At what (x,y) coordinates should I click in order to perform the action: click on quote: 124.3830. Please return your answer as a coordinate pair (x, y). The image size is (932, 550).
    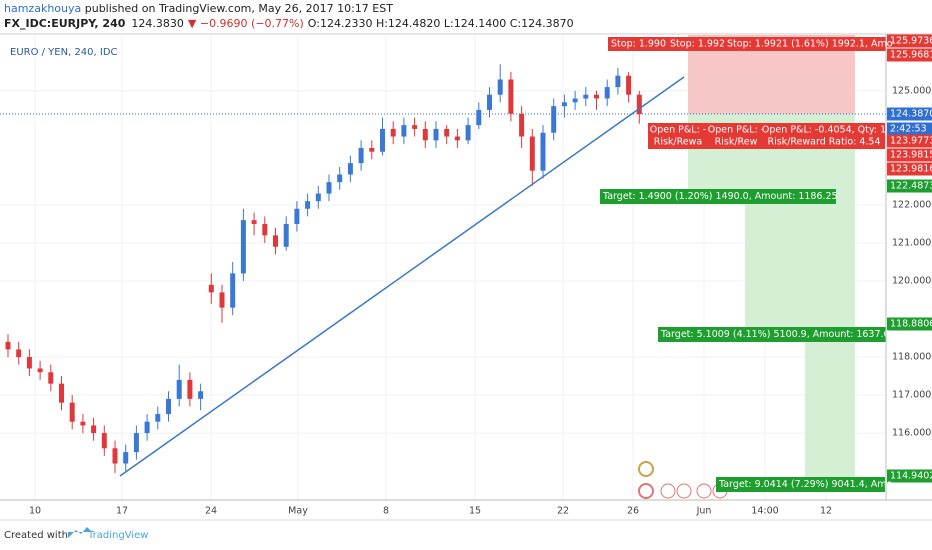
    Looking at the image, I should click on (157, 23).